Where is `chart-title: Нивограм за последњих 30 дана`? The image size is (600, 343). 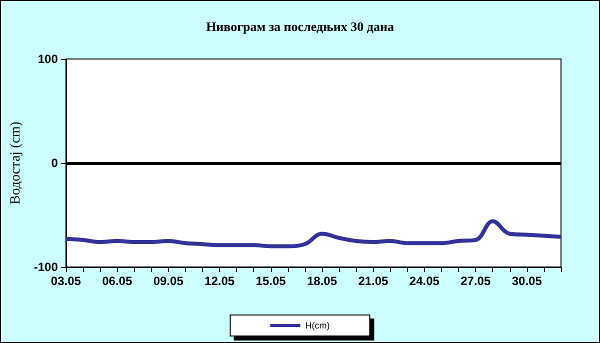
chart-title: Нивограм за последњих 30 дана is located at coordinates (300, 26).